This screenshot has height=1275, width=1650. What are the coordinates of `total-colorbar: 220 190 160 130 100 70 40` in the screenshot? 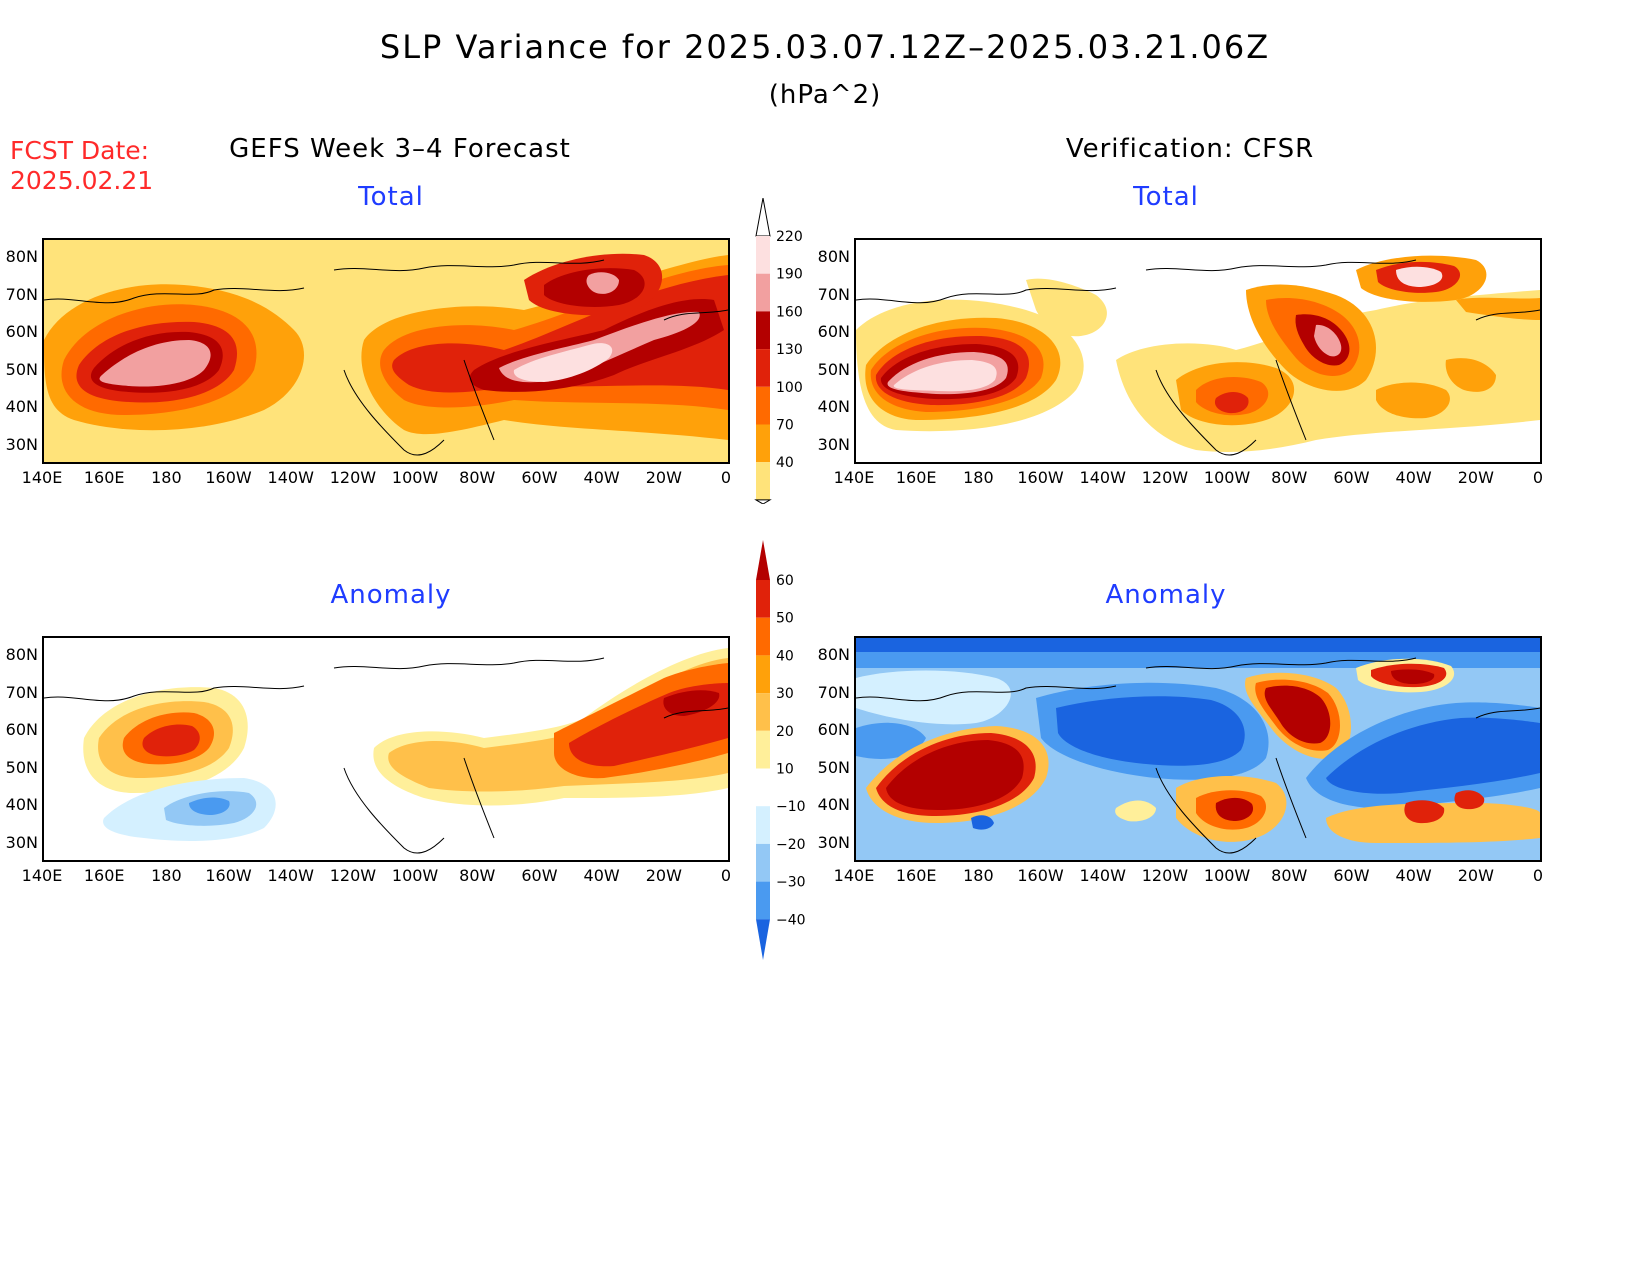 It's located at (782, 351).